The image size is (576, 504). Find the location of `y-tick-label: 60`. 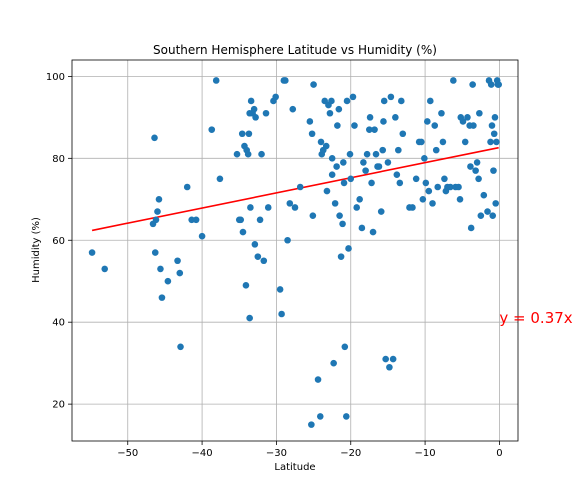

y-tick-label: 60 is located at coordinates (58, 241).